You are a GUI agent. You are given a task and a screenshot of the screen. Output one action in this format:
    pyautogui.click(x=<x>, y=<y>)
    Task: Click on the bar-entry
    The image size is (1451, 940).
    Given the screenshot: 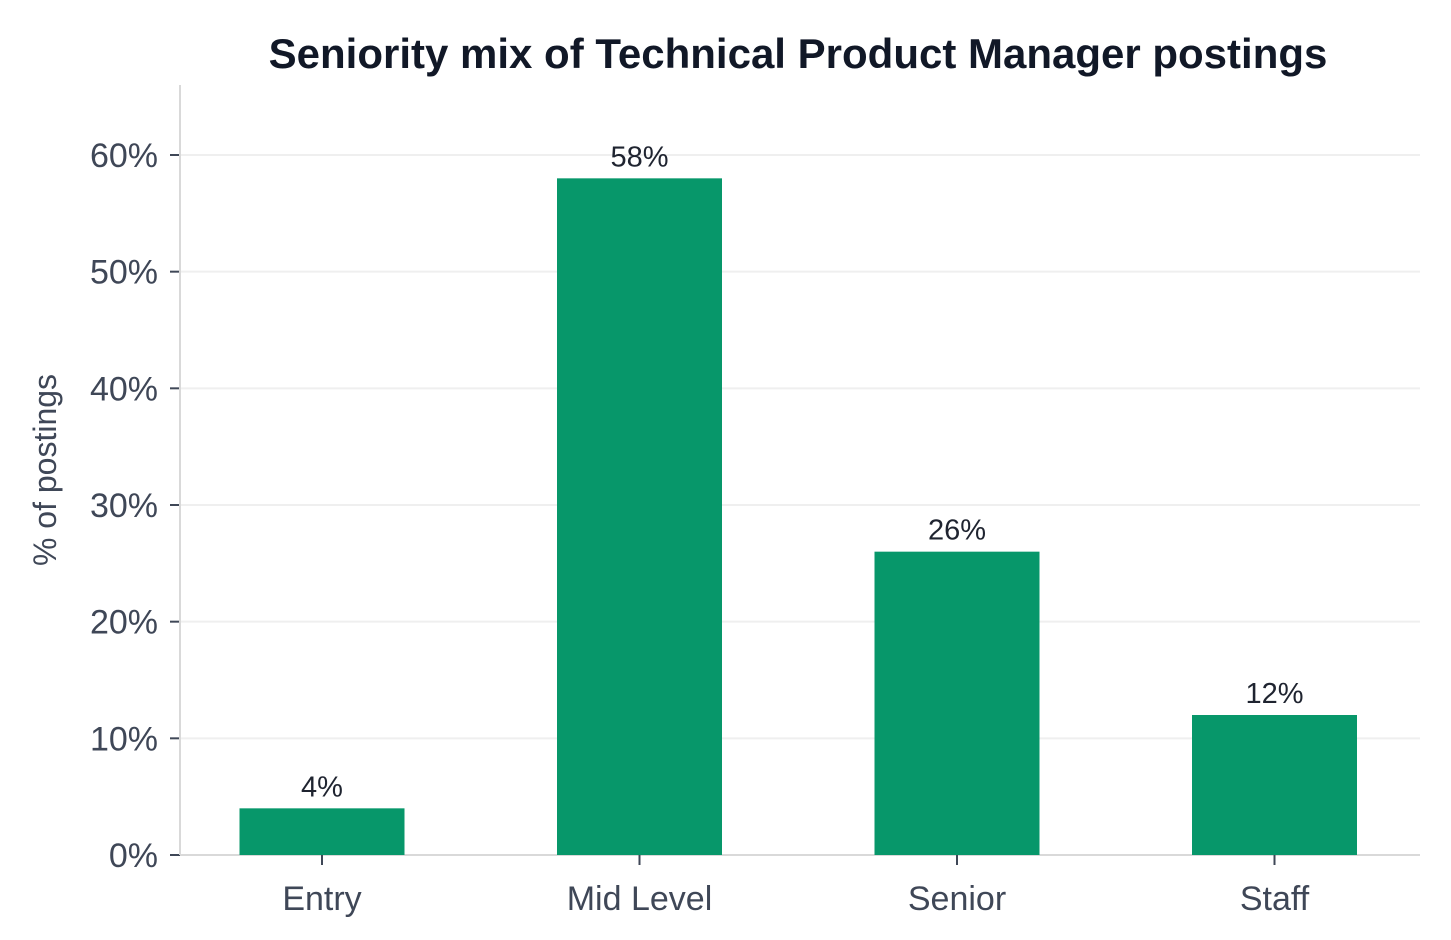 What is the action you would take?
    pyautogui.click(x=322, y=831)
    